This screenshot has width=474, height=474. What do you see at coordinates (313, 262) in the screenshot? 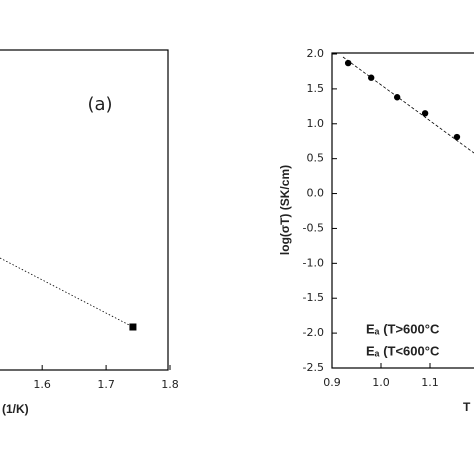
I see `y-tick-label: -1.0` at bounding box center [313, 262].